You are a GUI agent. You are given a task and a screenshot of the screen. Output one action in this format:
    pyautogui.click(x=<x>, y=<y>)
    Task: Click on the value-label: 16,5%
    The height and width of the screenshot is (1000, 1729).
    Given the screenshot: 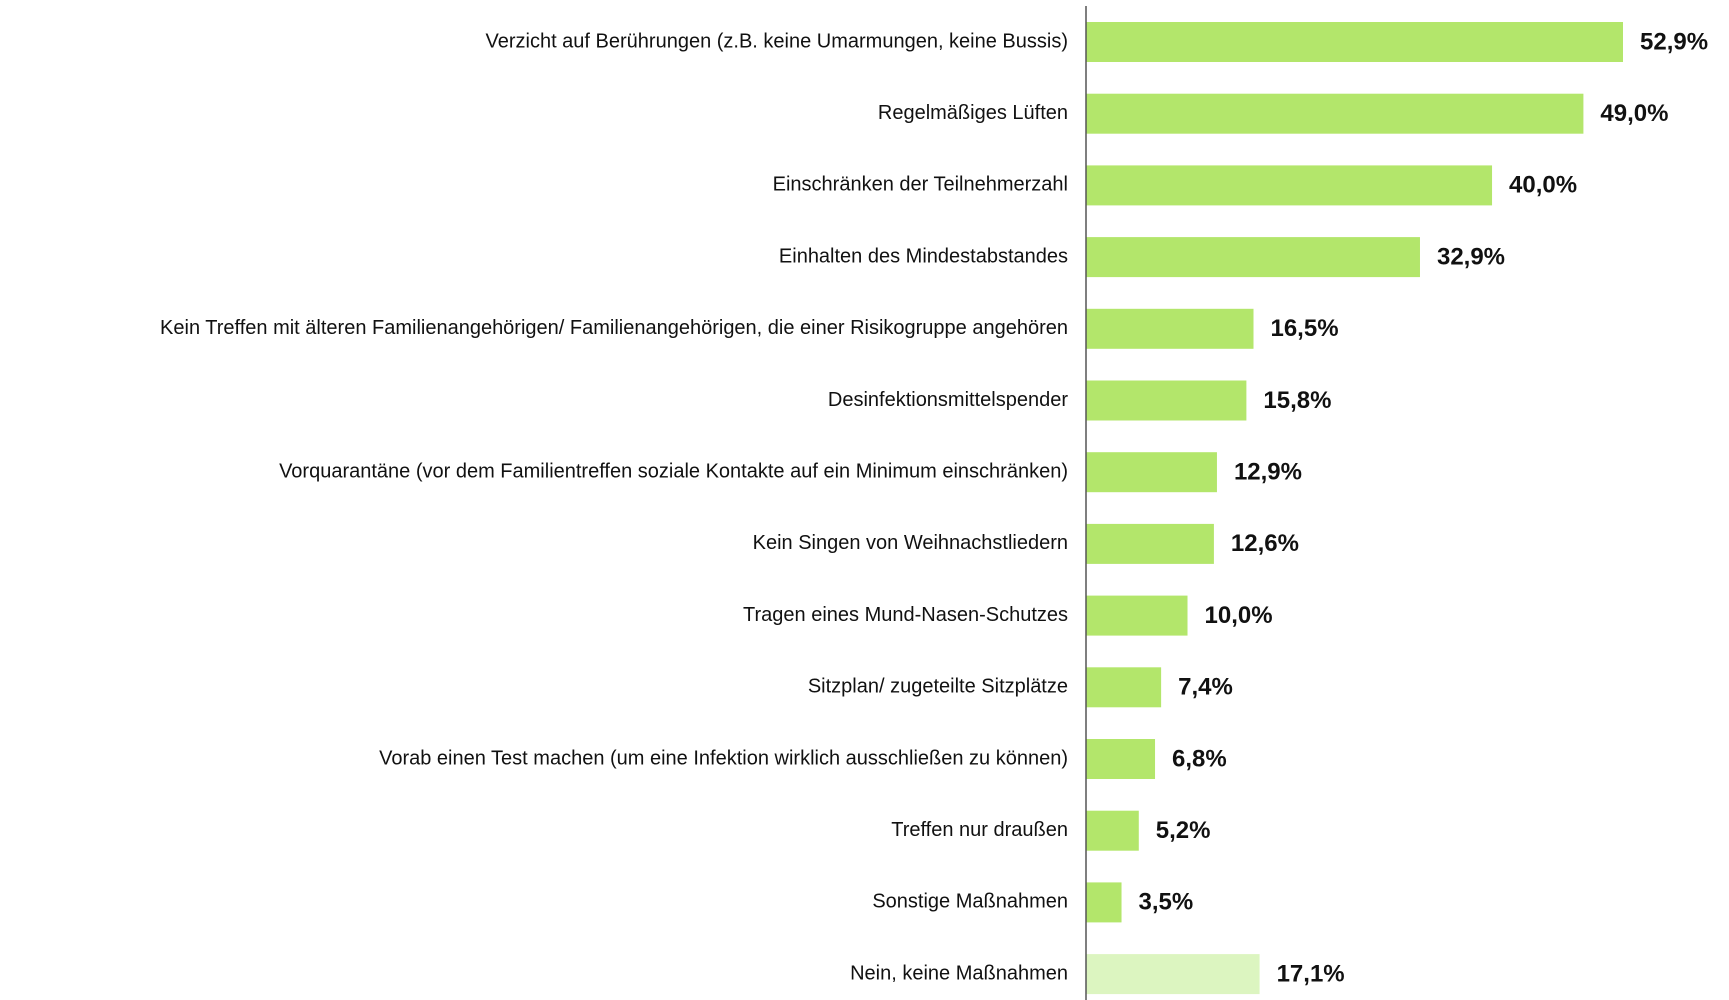 What is the action you would take?
    pyautogui.click(x=1304, y=328)
    